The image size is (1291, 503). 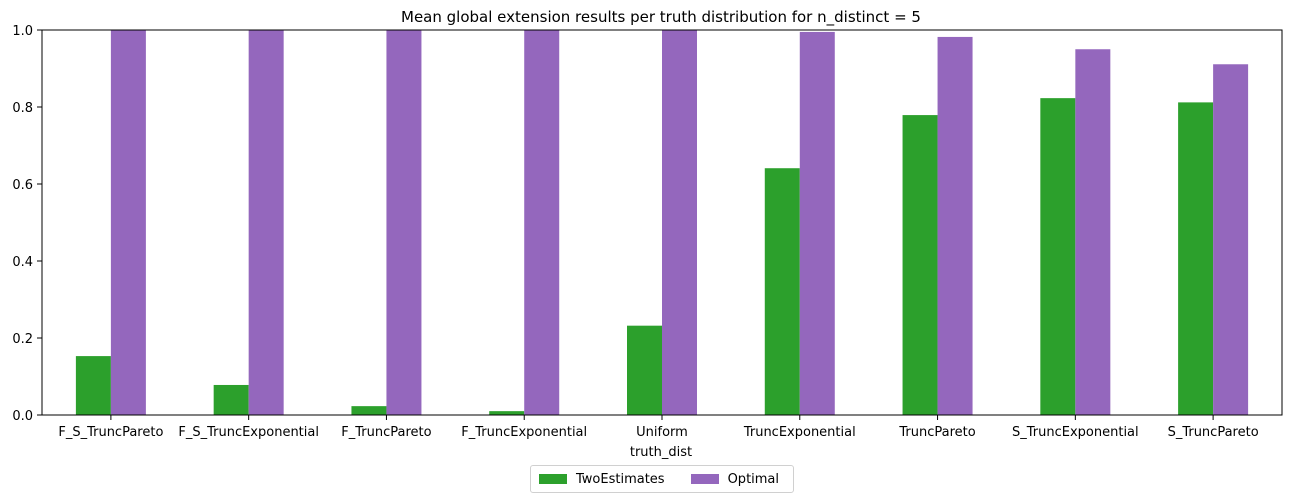 I want to click on y-tick-label: 0.6, so click(x=22, y=185).